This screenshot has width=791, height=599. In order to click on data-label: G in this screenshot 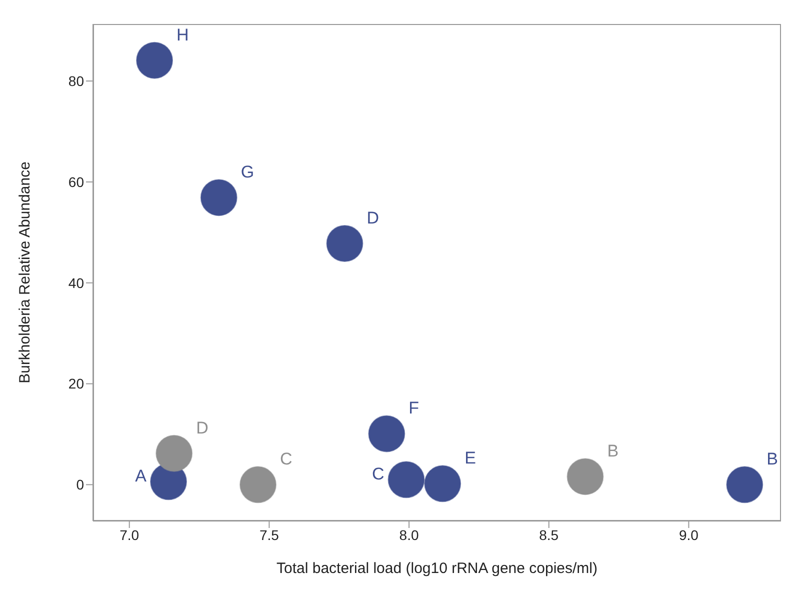, I will do `click(247, 172)`.